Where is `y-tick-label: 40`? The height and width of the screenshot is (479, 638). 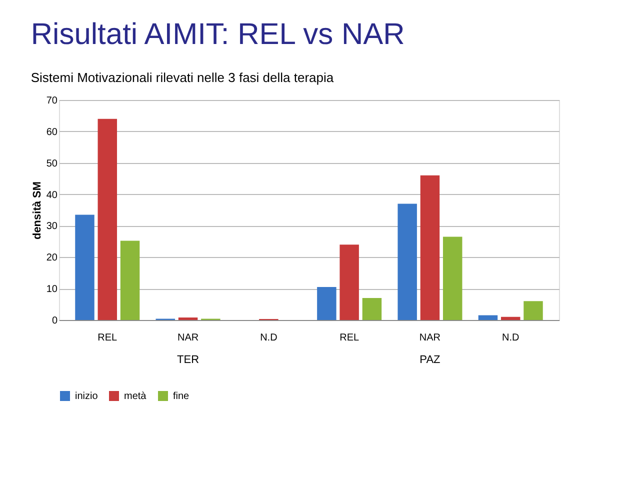 y-tick-label: 40 is located at coordinates (52, 195).